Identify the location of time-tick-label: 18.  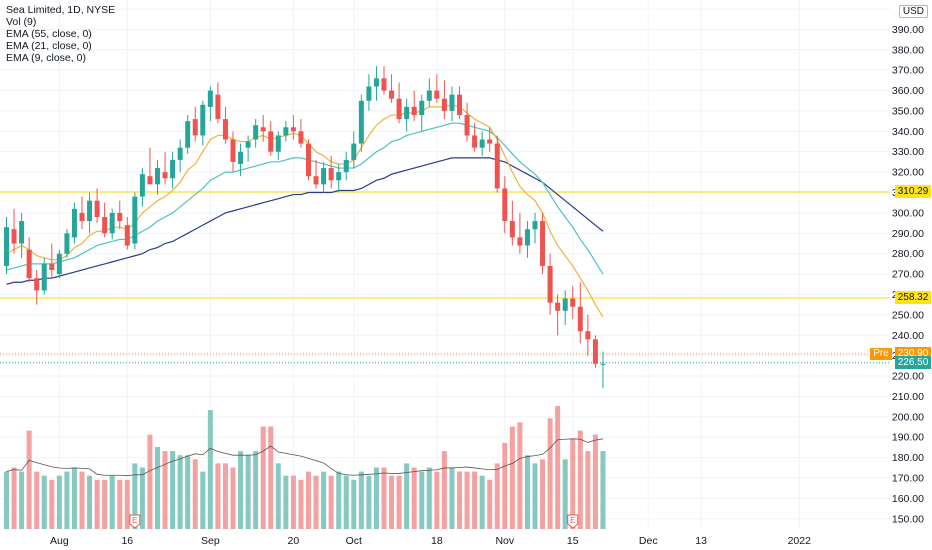
(437, 541).